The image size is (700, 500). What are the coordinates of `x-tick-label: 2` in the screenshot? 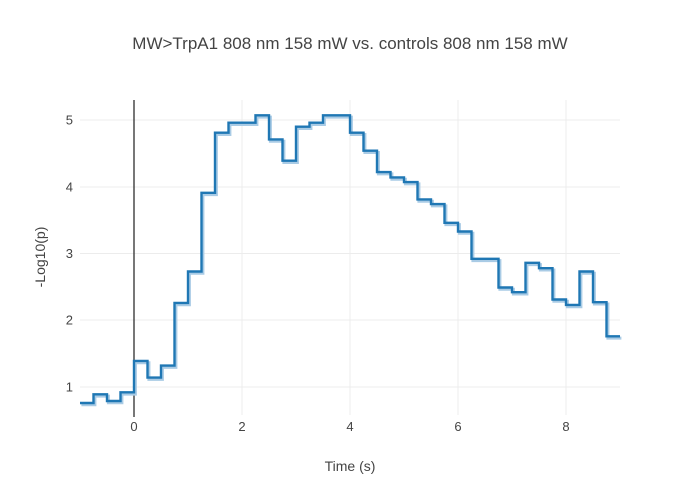 It's located at (241, 426).